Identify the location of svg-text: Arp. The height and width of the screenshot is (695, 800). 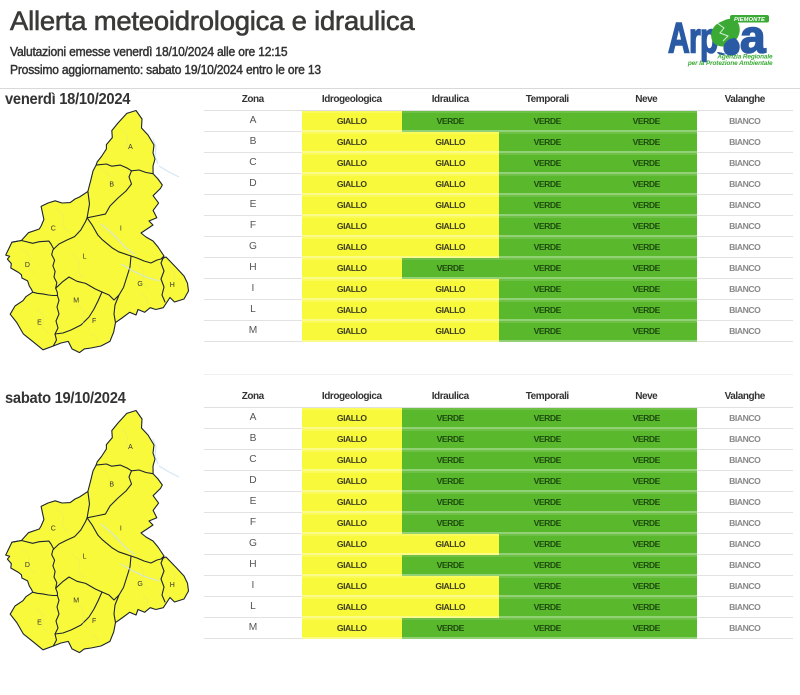
(693, 37).